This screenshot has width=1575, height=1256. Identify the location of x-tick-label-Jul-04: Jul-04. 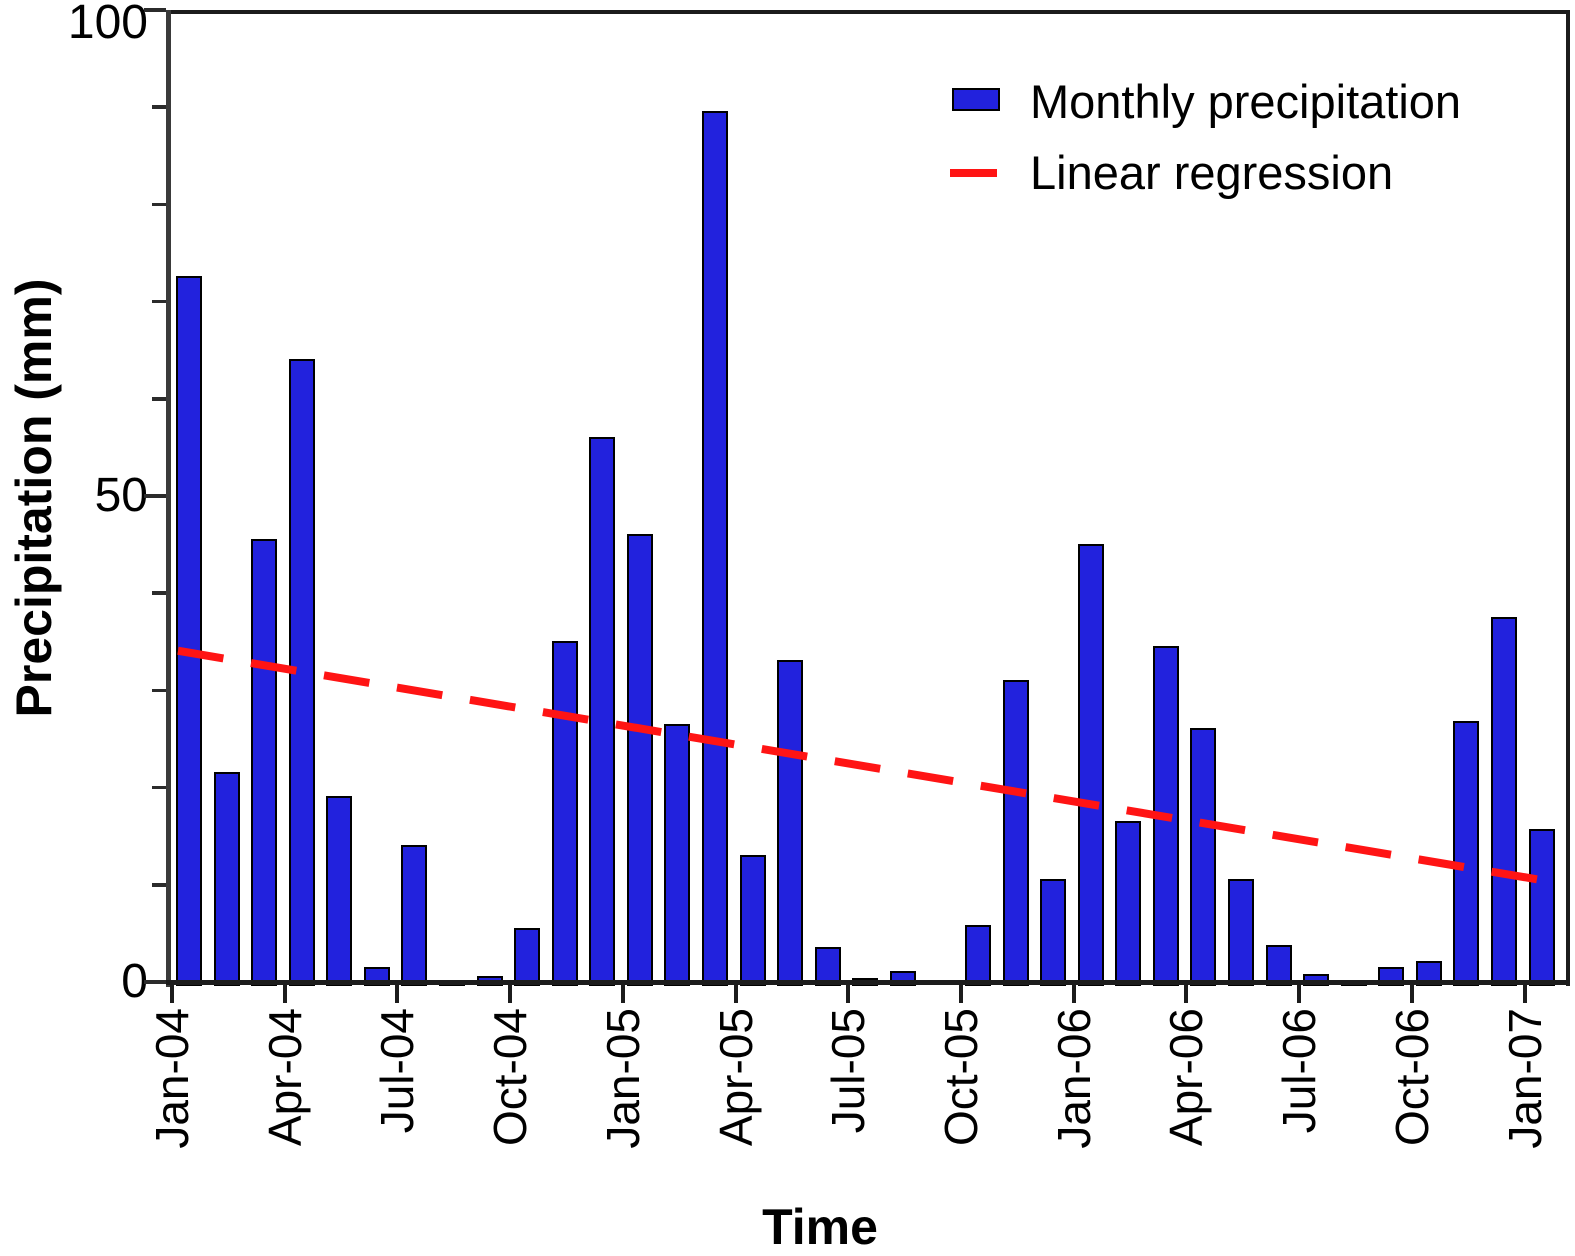
(397, 1071).